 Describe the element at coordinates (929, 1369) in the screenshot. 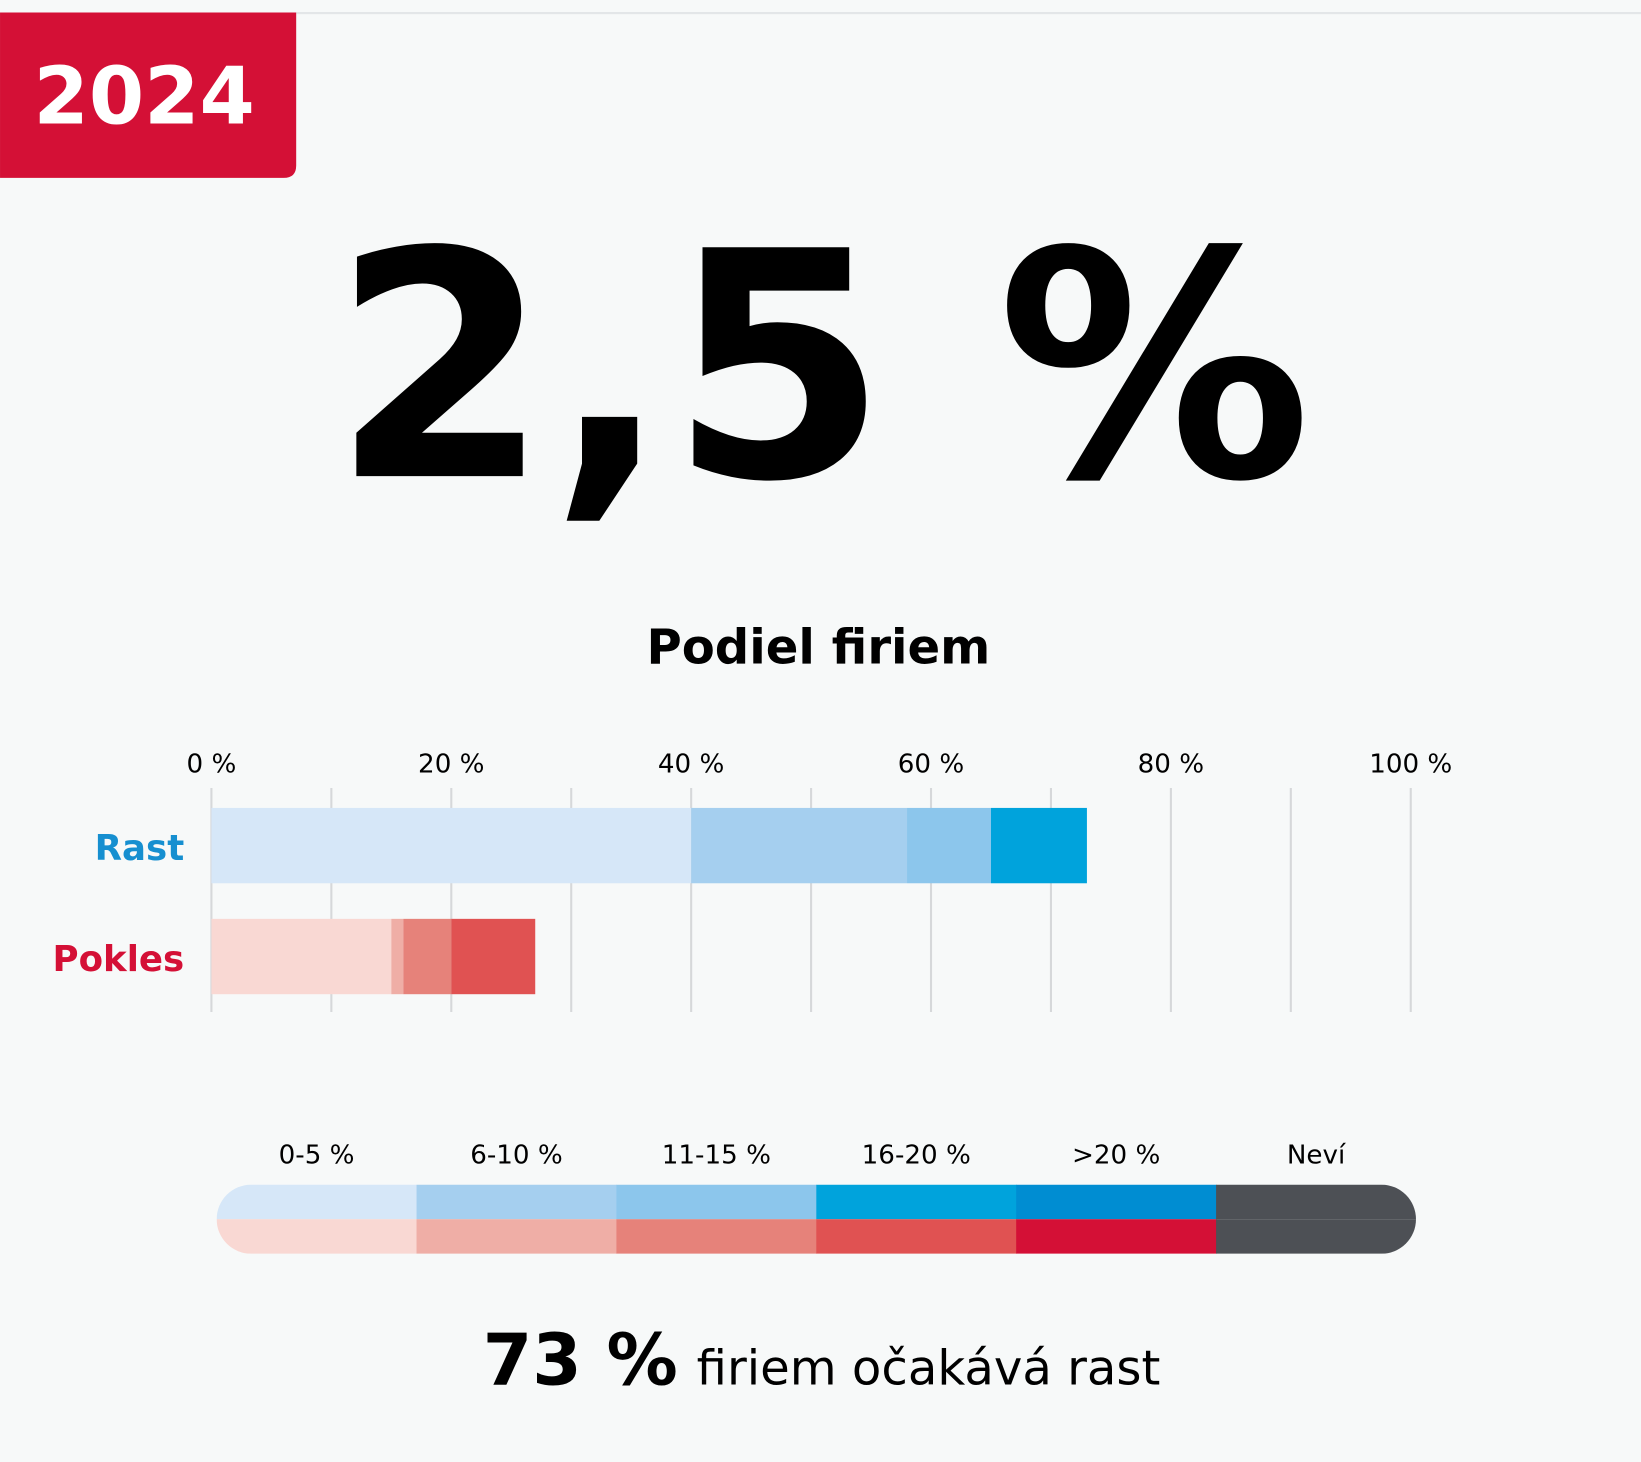

I see `summary-text: firiem očakává rast` at that location.